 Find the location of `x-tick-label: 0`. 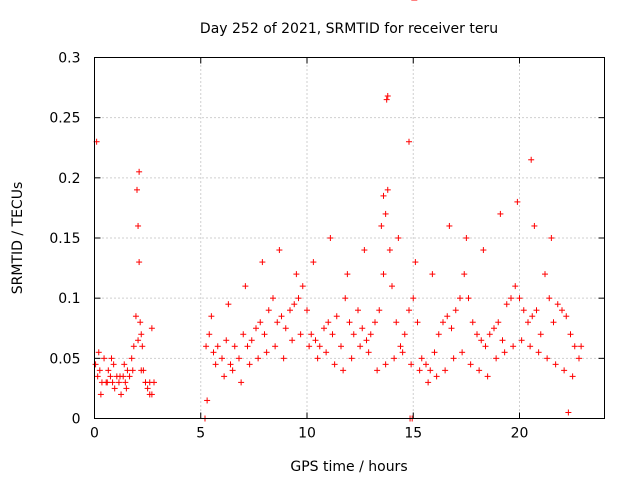

x-tick-label: 0 is located at coordinates (94, 434).